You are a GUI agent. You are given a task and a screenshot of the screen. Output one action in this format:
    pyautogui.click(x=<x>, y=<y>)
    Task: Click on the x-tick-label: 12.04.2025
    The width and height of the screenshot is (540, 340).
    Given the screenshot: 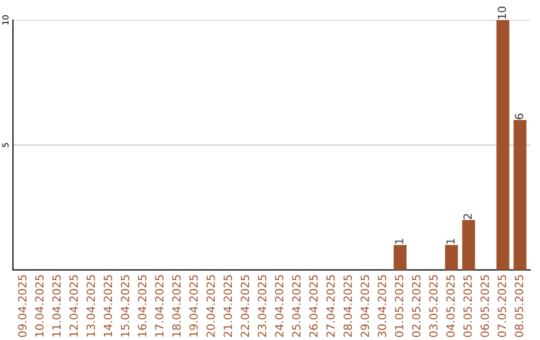 What is the action you would take?
    pyautogui.click(x=73, y=306)
    